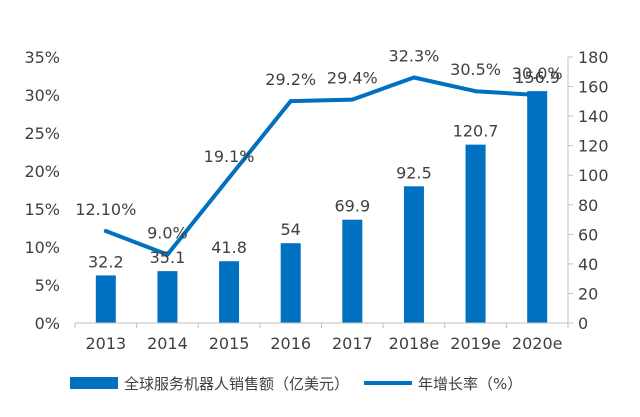 The width and height of the screenshot is (640, 417). What do you see at coordinates (229, 156) in the screenshot?
I see `line-label-2015: 19.1%` at bounding box center [229, 156].